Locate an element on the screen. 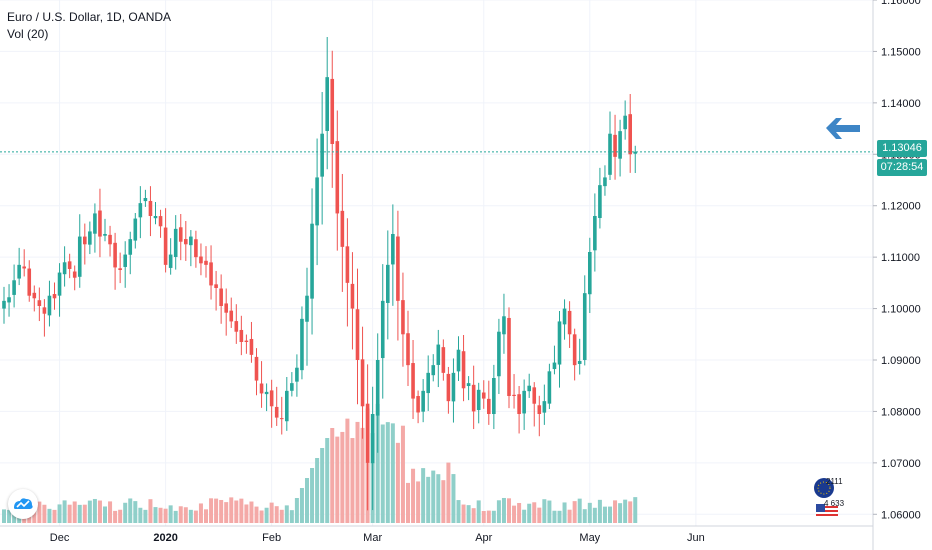  tradingview-logo-icon is located at coordinates (23, 504).